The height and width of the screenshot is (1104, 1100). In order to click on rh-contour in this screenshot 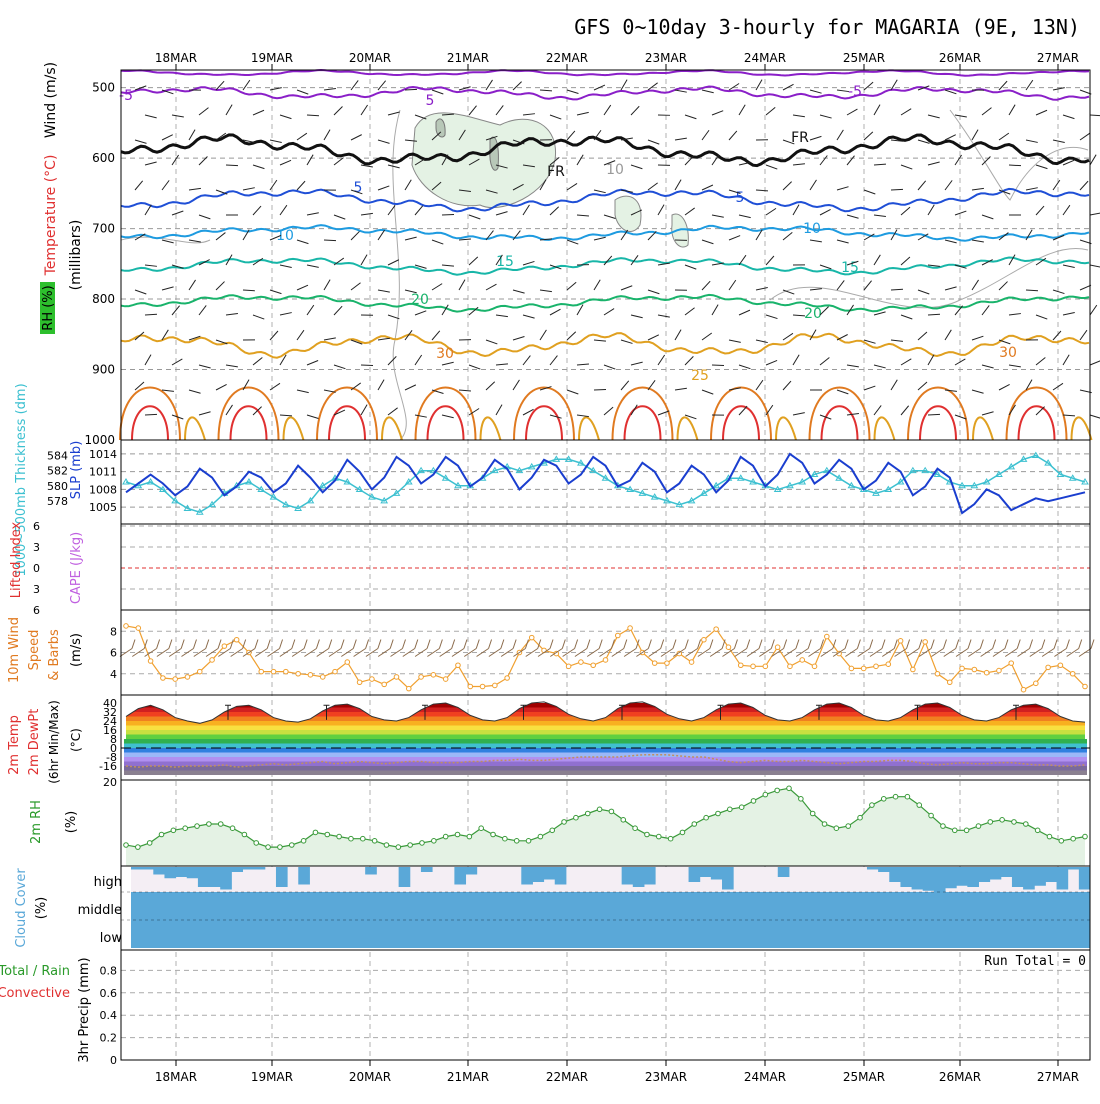, I will do `click(1019, 155)`.